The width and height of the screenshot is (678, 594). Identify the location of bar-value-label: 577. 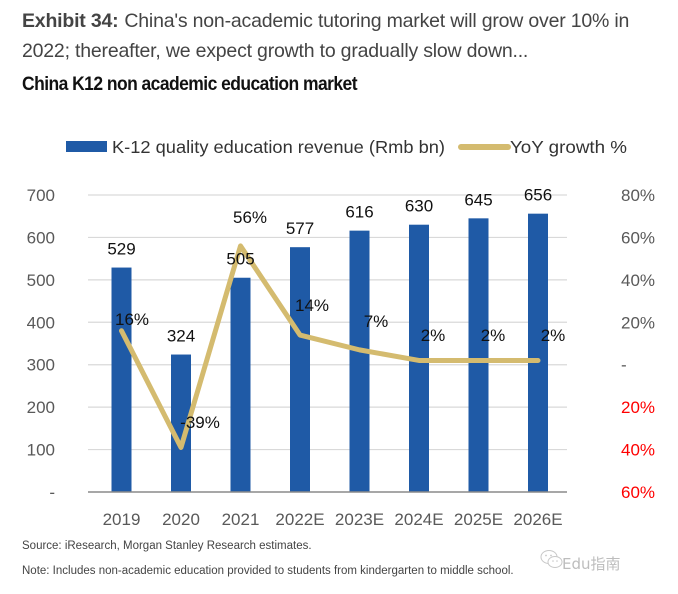
(300, 228).